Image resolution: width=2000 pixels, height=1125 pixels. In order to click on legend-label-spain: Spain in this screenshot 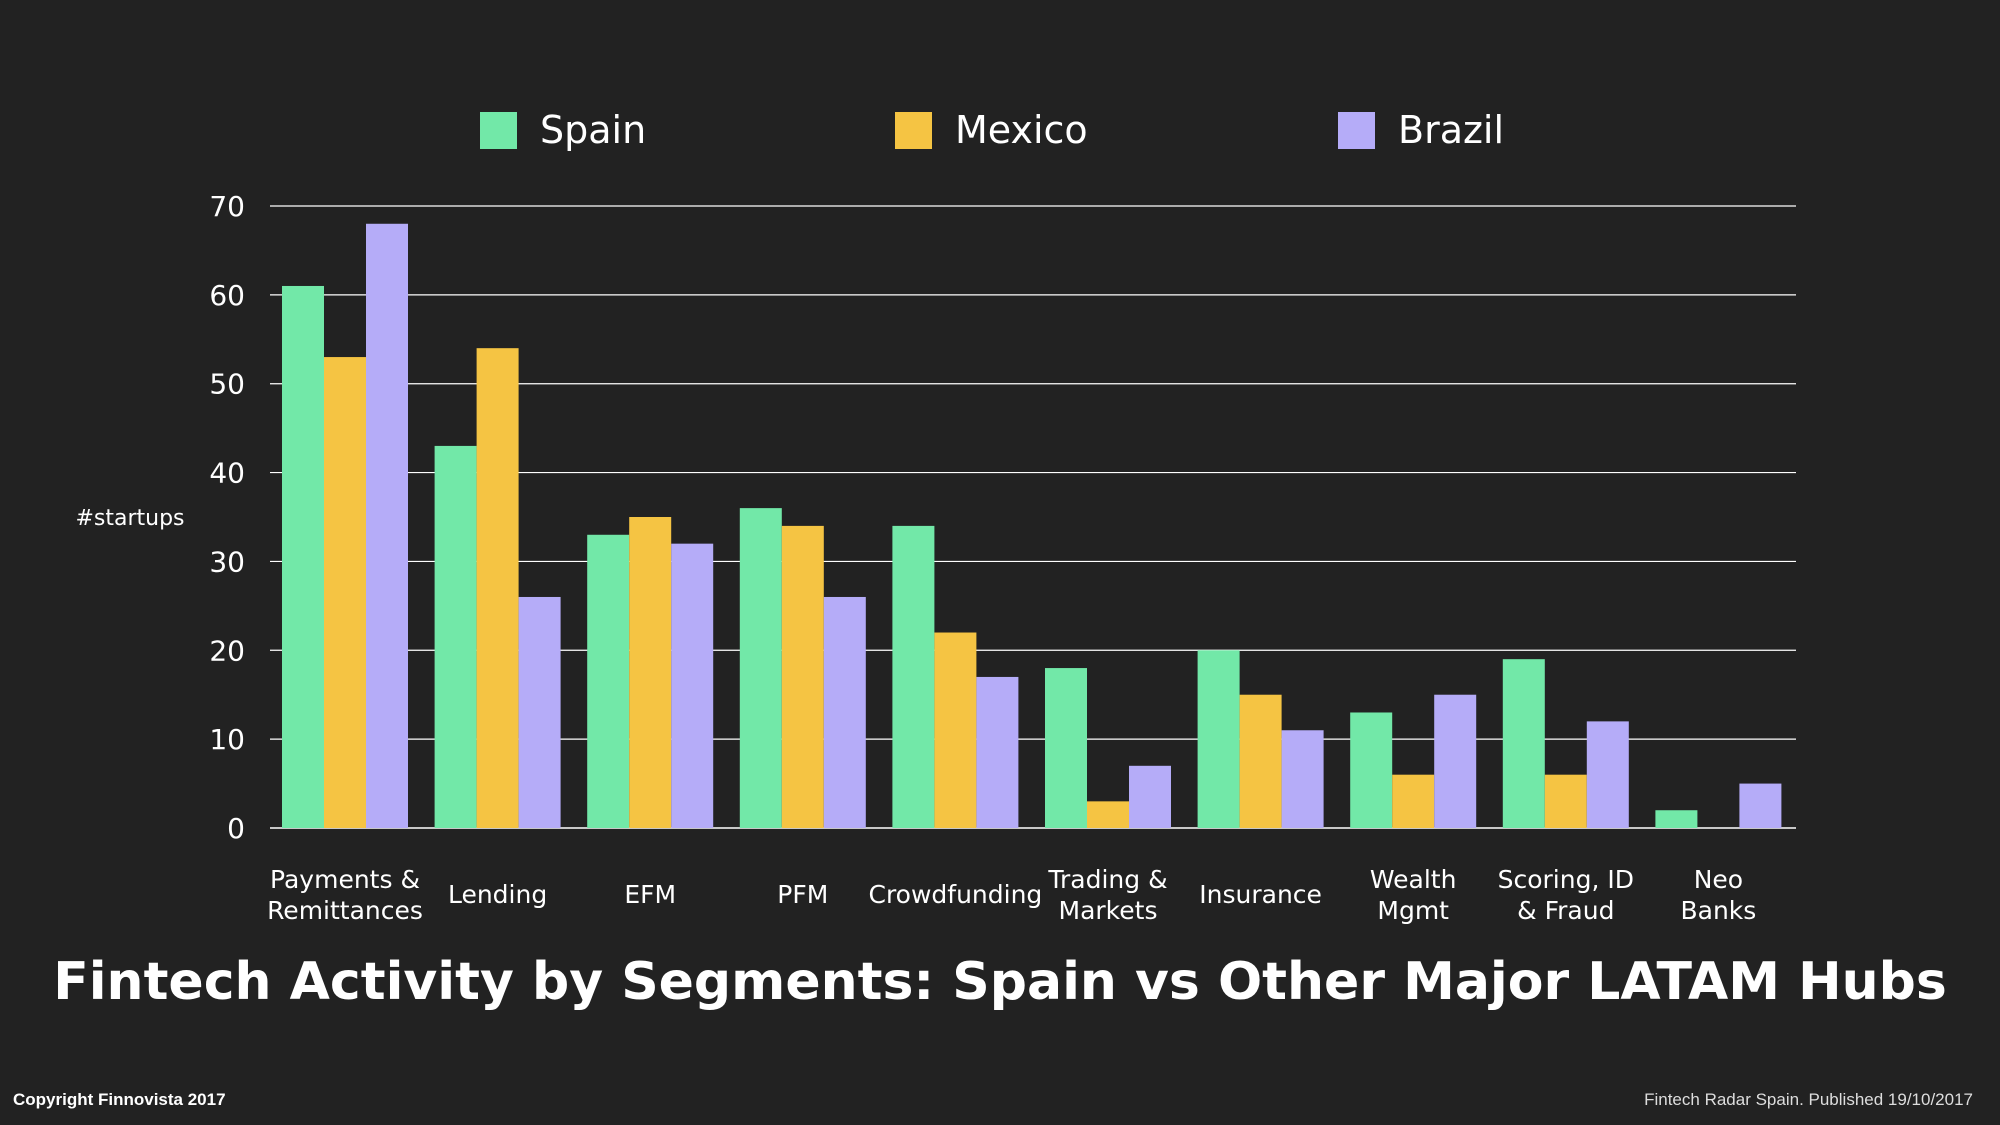, I will do `click(593, 130)`.